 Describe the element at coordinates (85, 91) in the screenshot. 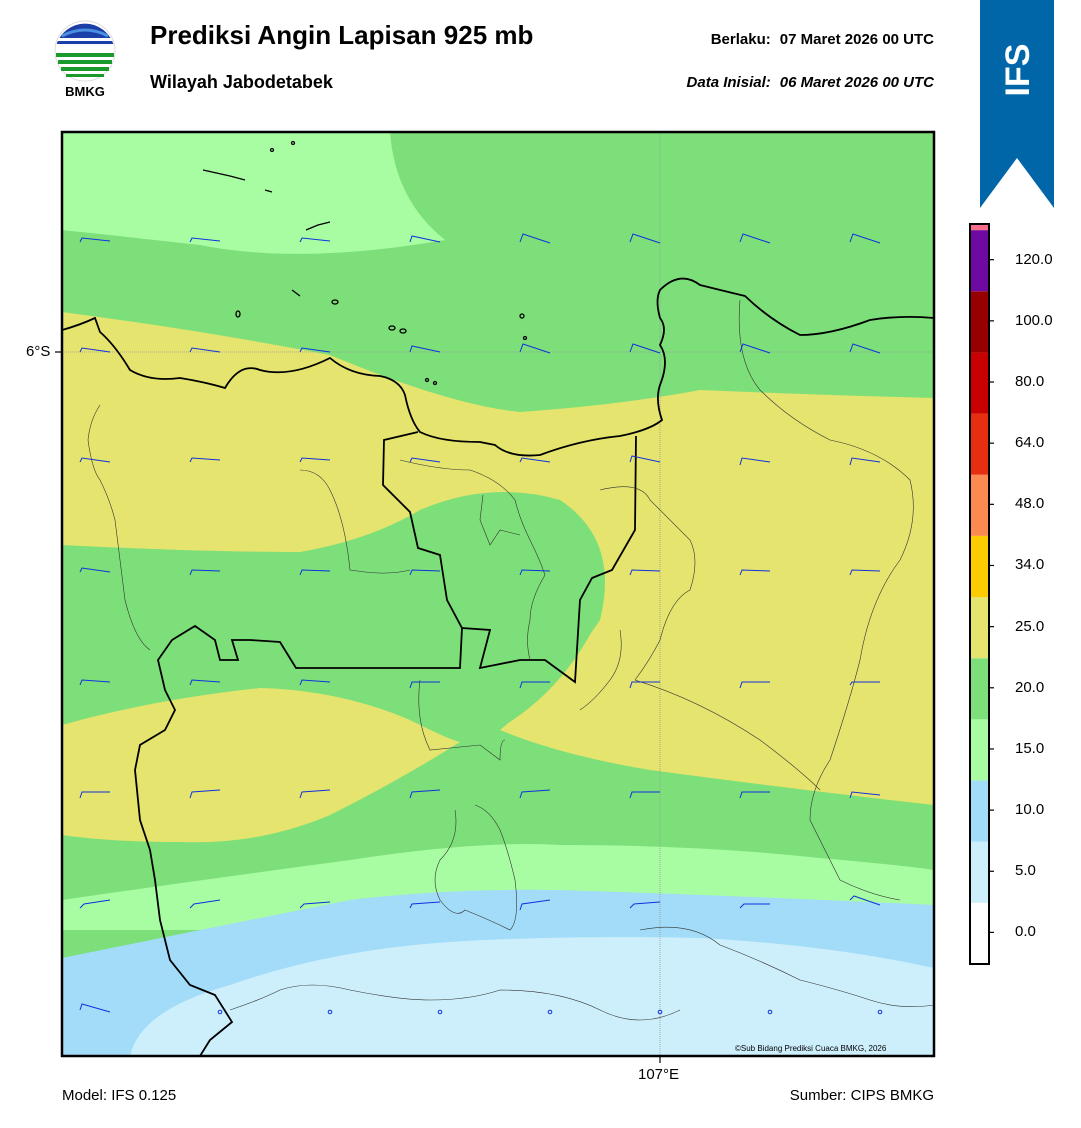

I see `logo-text: BMKG` at that location.